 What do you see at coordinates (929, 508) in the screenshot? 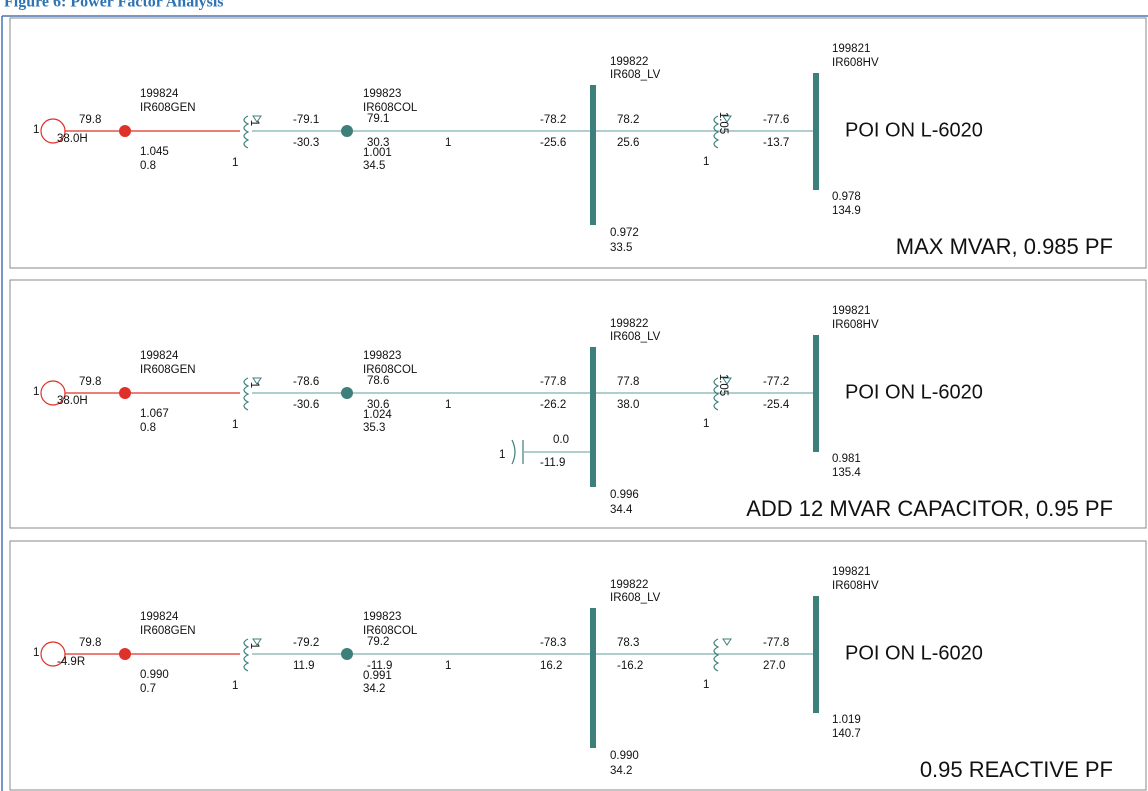
I see `case-caption: ADD 12 MVAR CAPACITOR, 0.95 PF` at bounding box center [929, 508].